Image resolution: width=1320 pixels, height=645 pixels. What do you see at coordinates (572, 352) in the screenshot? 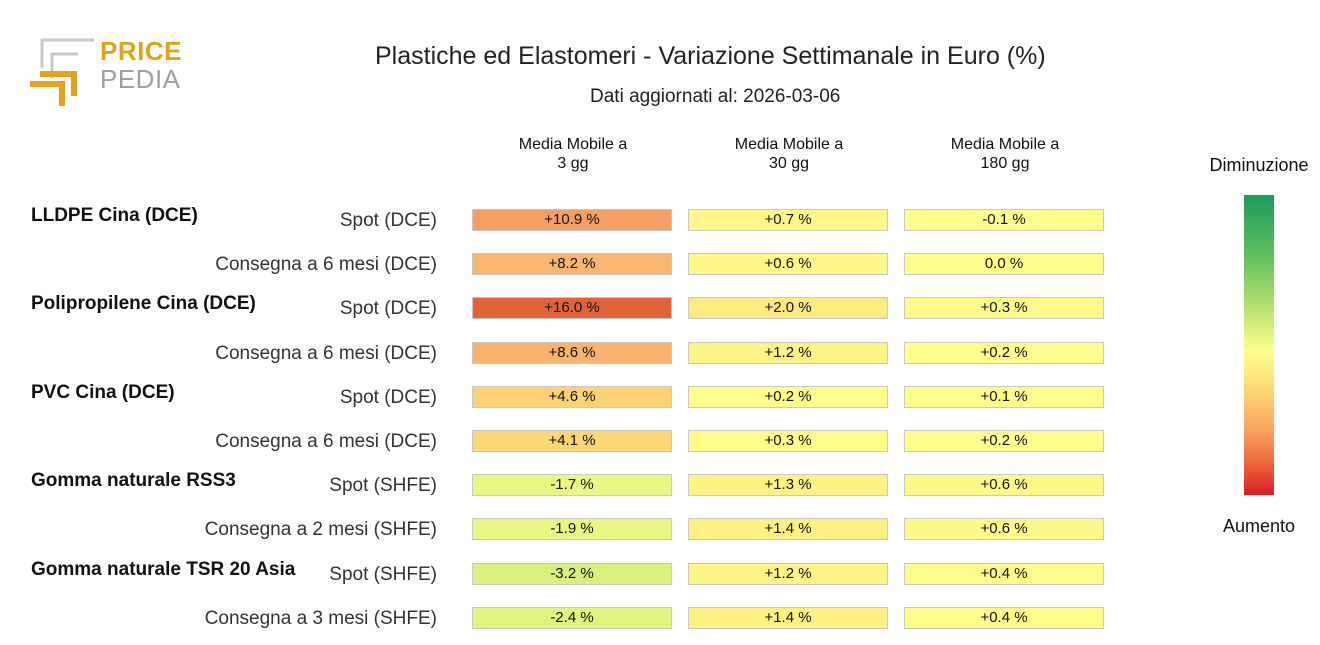
I see `heatmap-cell: +8.6 %` at bounding box center [572, 352].